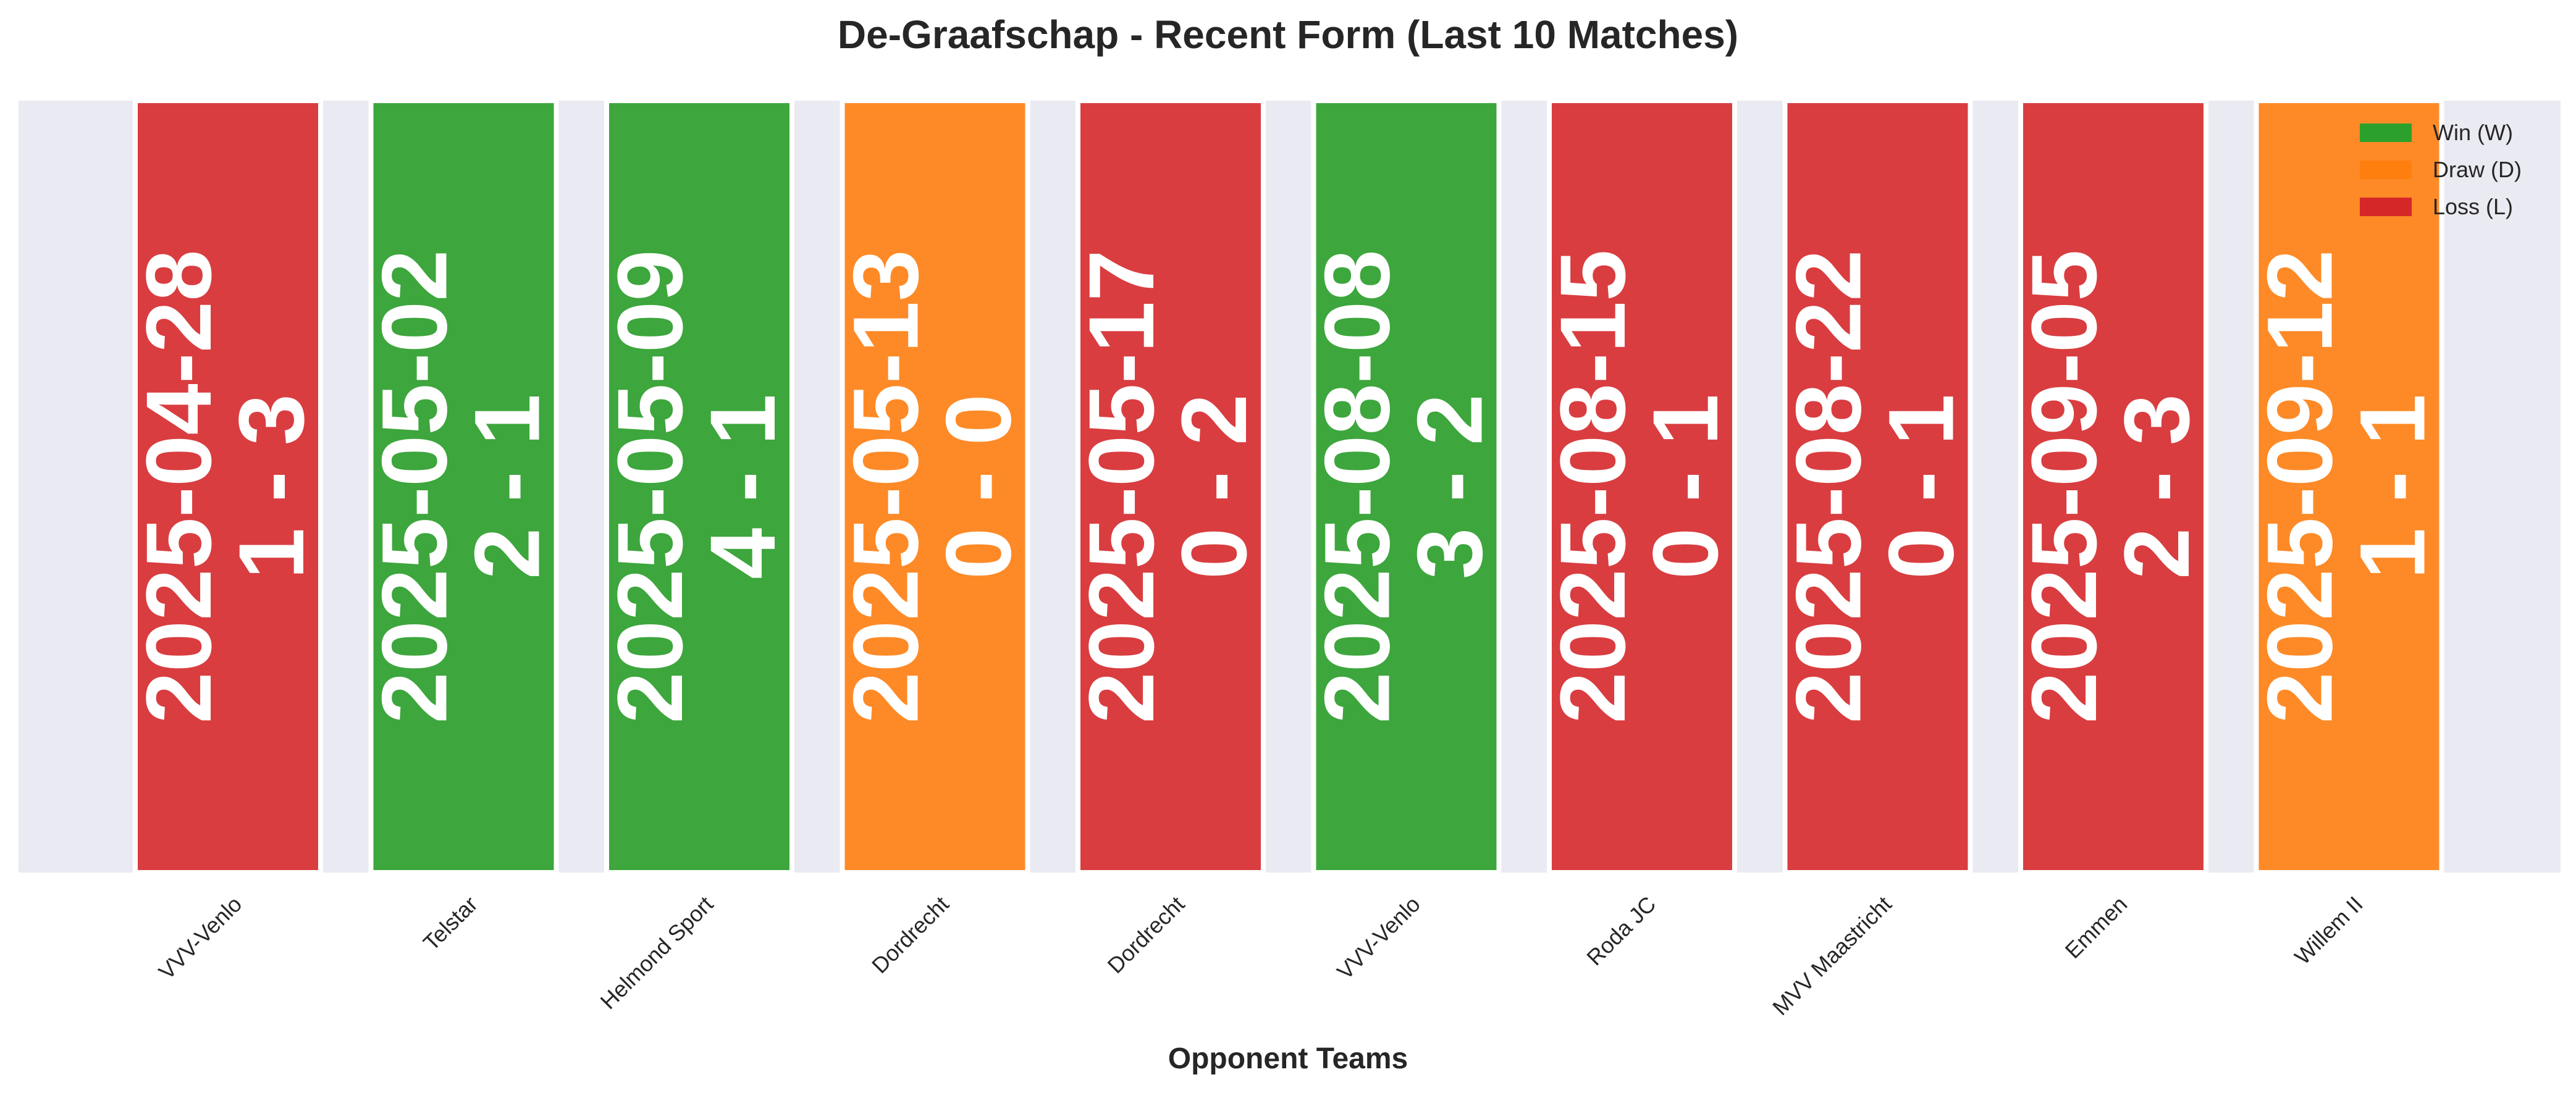  Describe the element at coordinates (1621, 930) in the screenshot. I see `x-tick-label: Roda JC` at that location.